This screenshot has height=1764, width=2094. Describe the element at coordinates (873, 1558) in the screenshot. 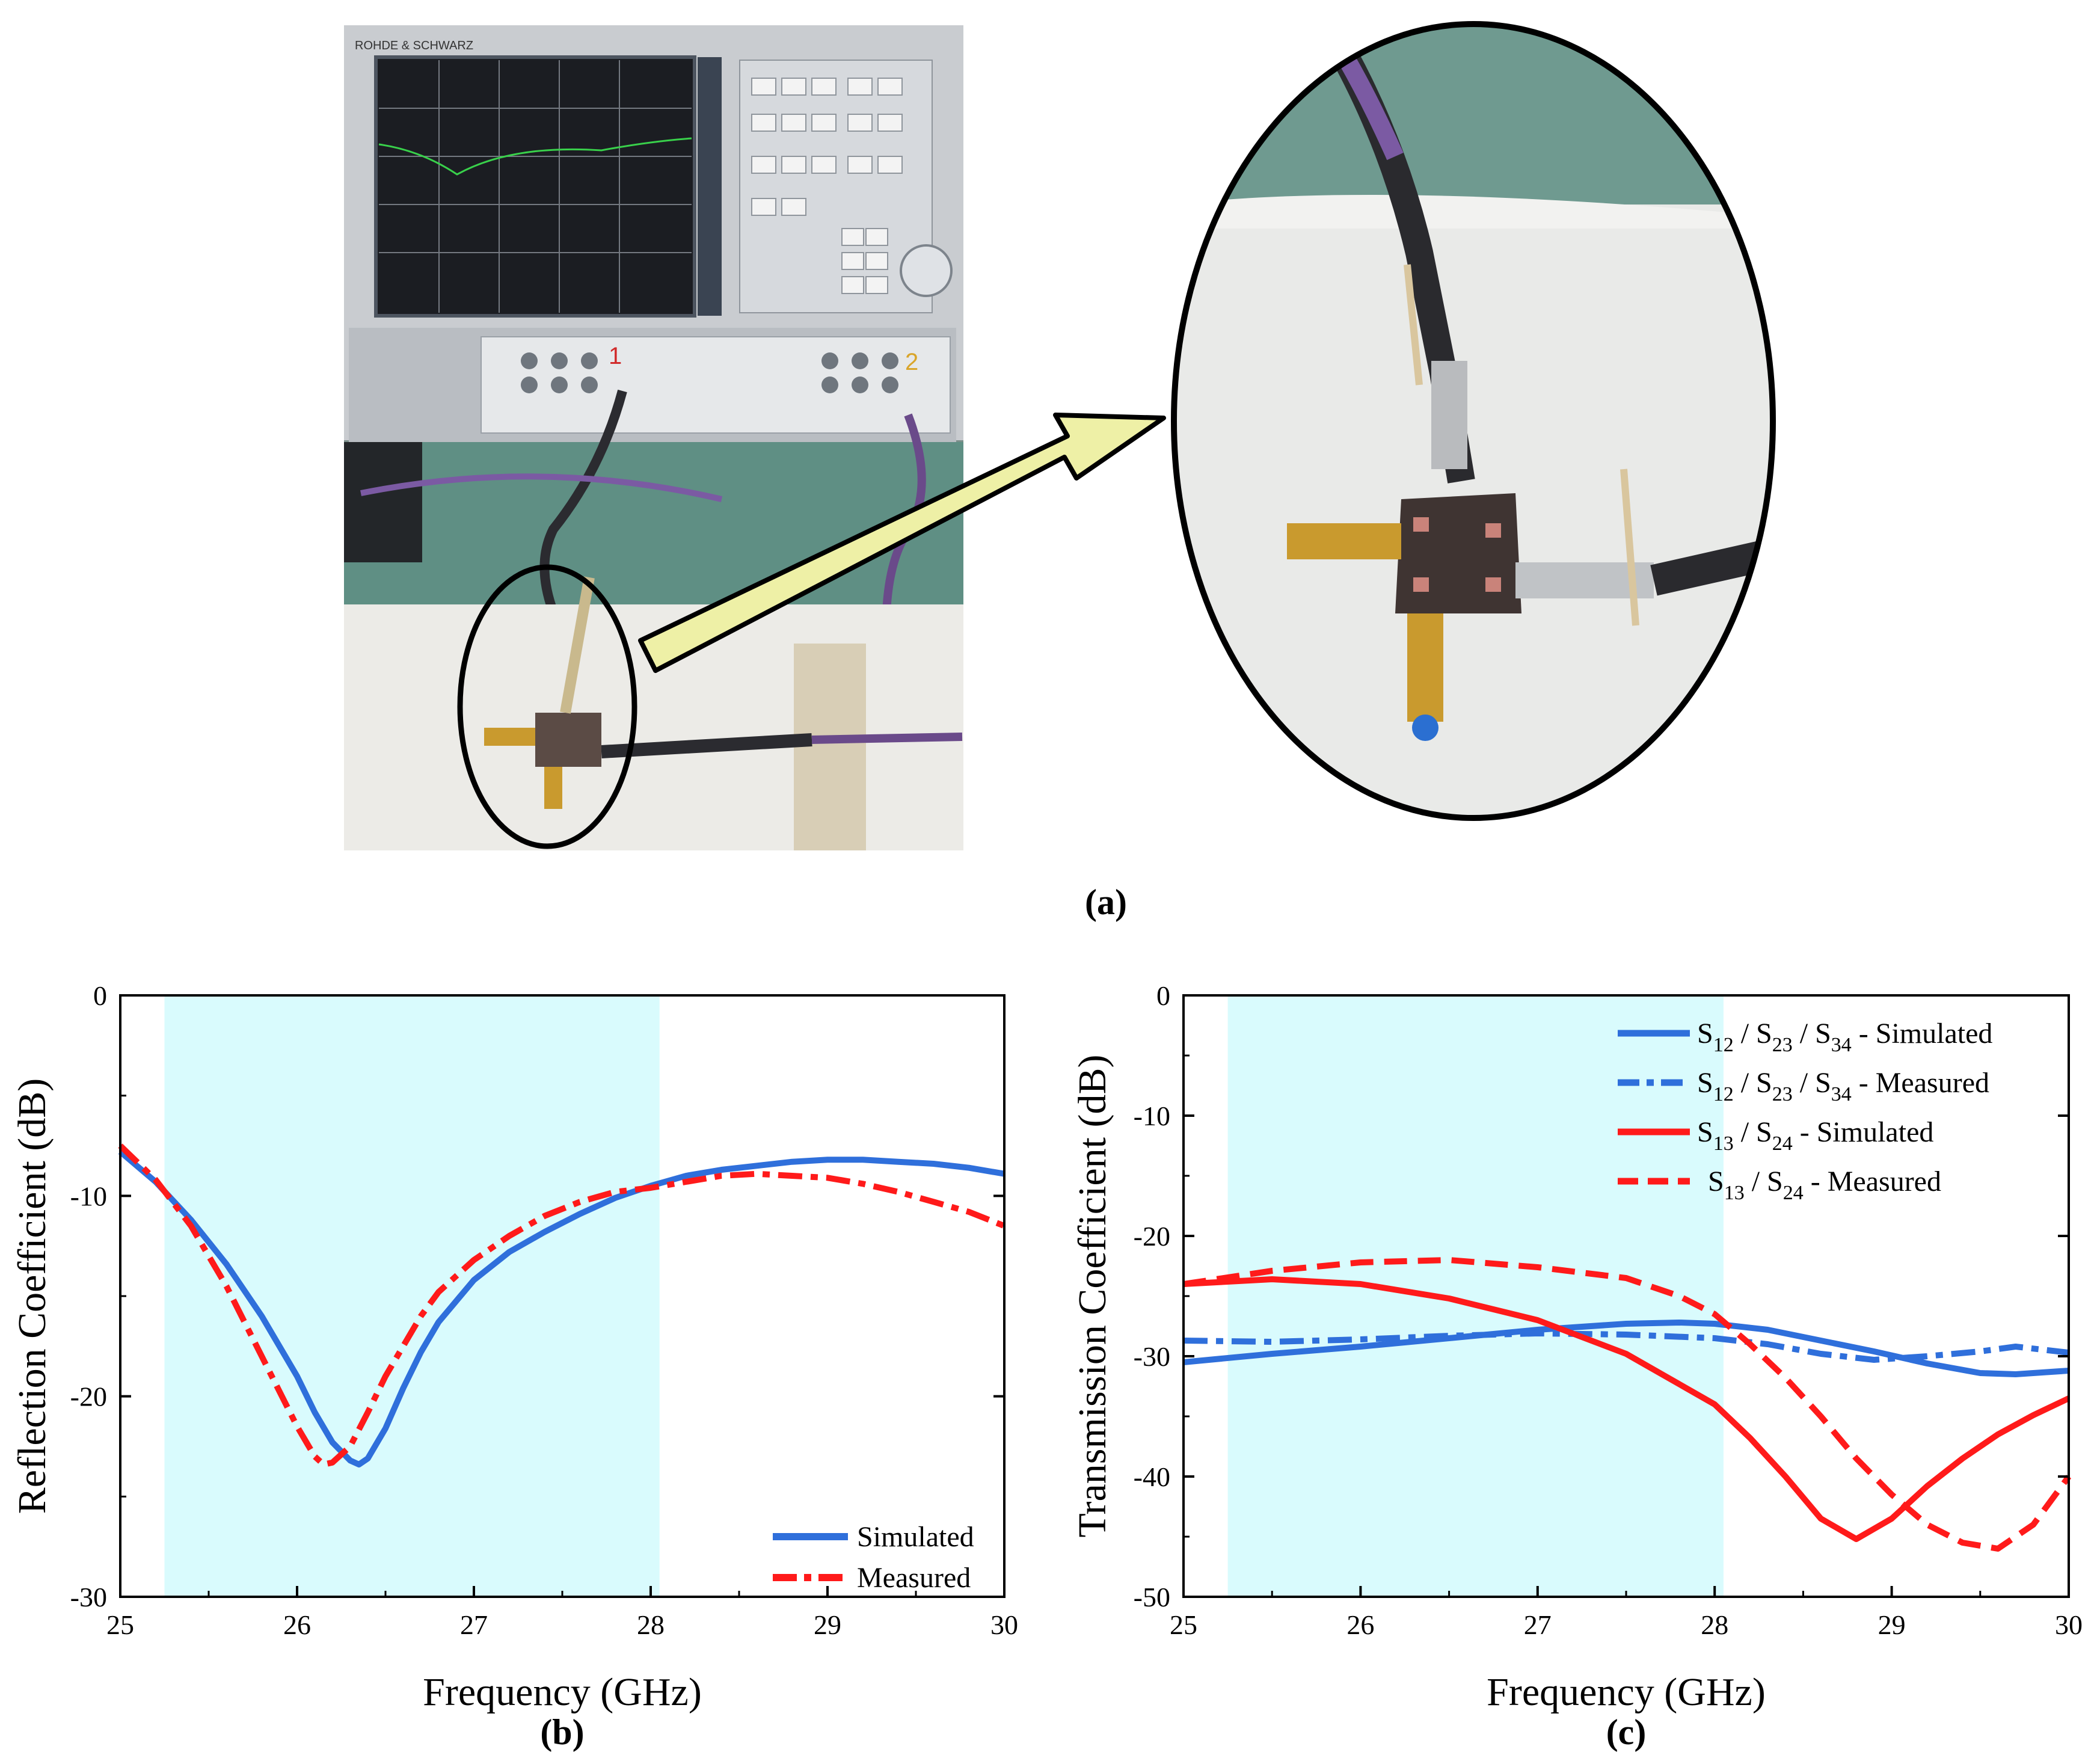

I see `chart-b-legend: Simulated Measured` at that location.